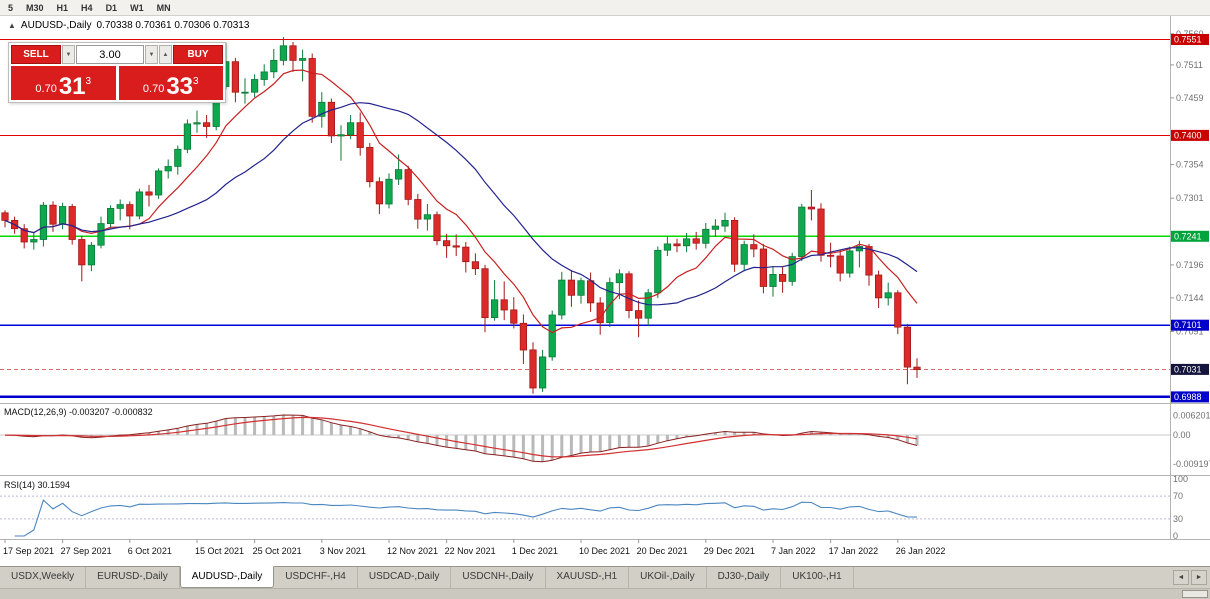 Image resolution: width=1210 pixels, height=599 pixels. What do you see at coordinates (404, 577) in the screenshot?
I see `tab-usdcad-daily: USDCAD-,Daily` at bounding box center [404, 577].